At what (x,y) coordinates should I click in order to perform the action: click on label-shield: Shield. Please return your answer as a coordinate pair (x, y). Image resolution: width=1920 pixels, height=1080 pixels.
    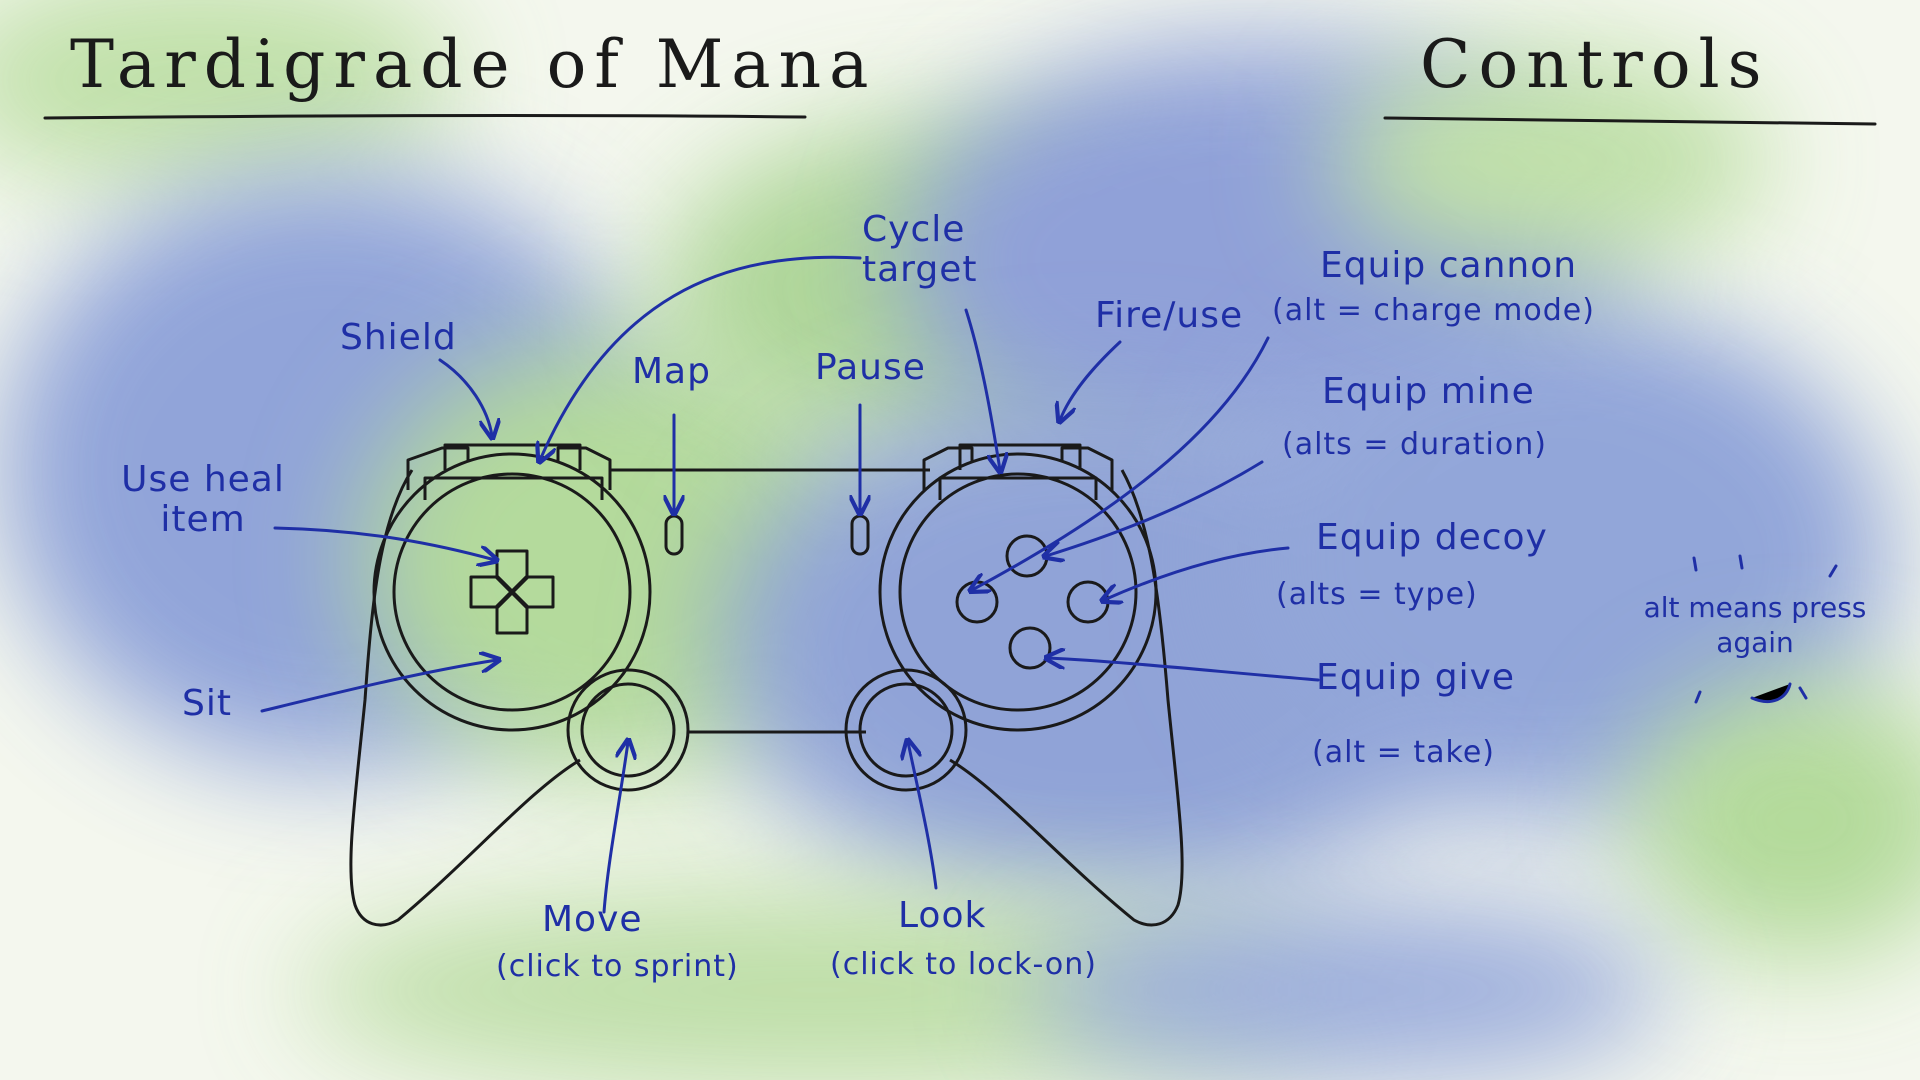
    Looking at the image, I should click on (398, 337).